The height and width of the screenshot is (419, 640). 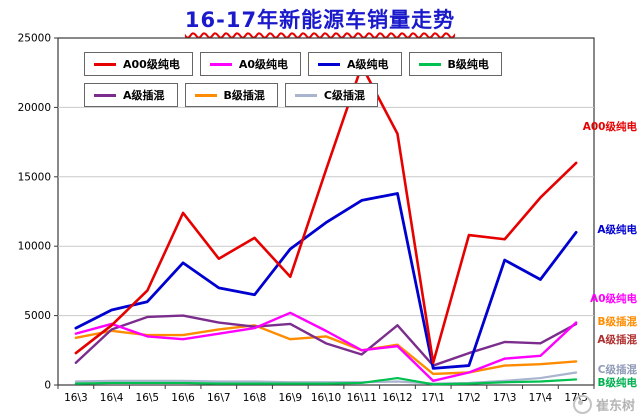 I want to click on x-axis-label: 16\10, so click(x=326, y=398).